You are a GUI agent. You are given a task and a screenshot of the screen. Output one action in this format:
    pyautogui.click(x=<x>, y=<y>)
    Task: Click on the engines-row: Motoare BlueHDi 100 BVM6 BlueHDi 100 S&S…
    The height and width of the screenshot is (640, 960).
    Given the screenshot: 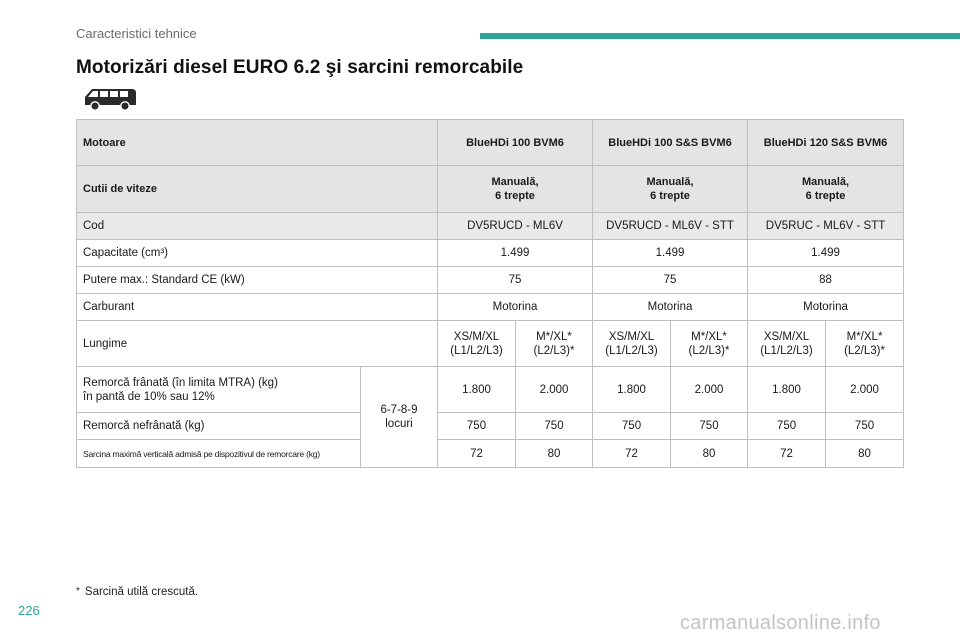 What is the action you would take?
    pyautogui.click(x=490, y=142)
    